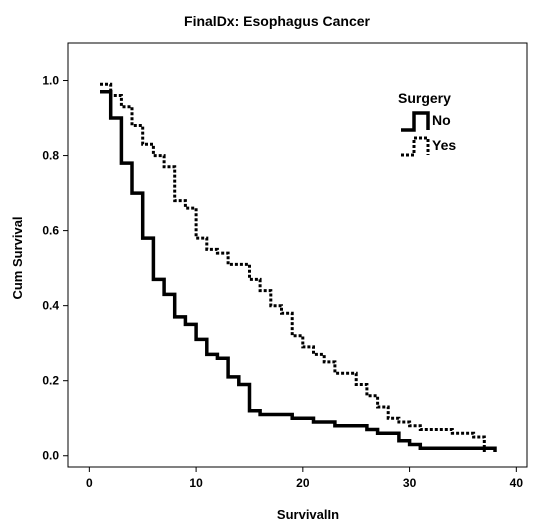 This screenshot has width=536, height=524. Describe the element at coordinates (50, 456) in the screenshot. I see `y-tick-label: 0.0` at that location.